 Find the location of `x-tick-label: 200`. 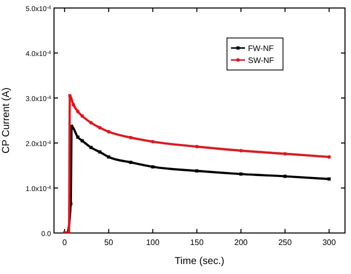

x-tick-label: 200 is located at coordinates (241, 242).